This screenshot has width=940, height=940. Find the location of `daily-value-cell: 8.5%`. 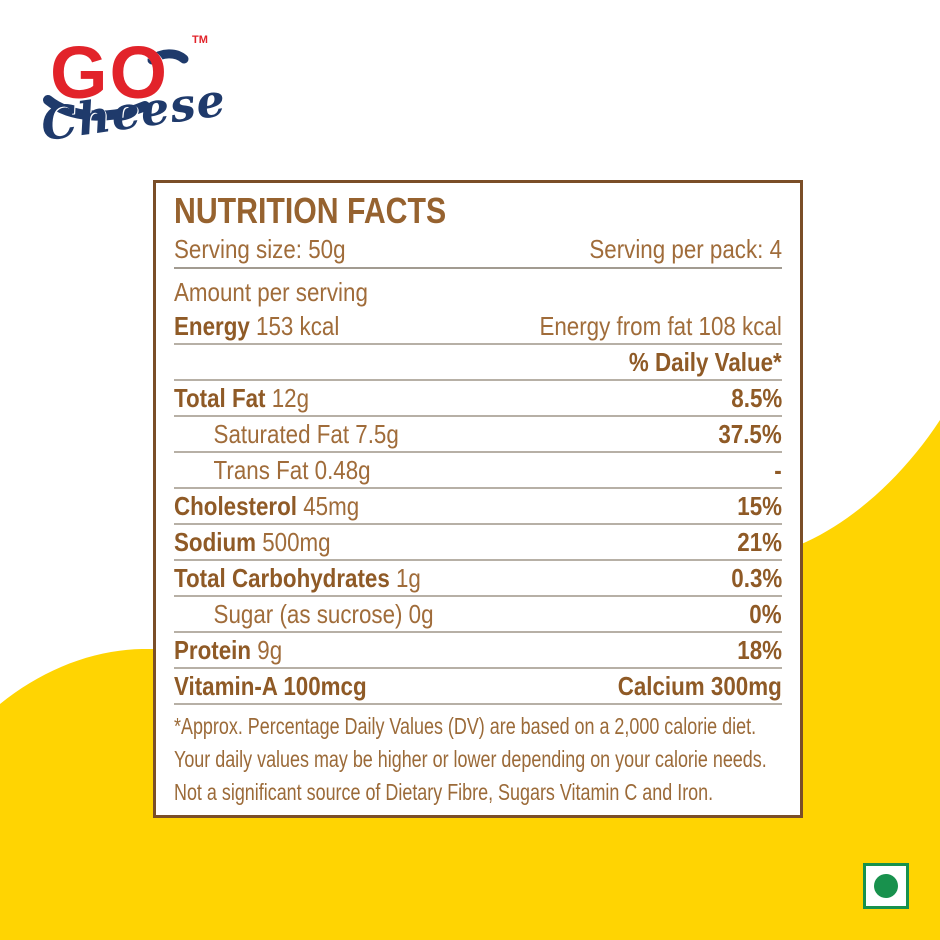

daily-value-cell: 8.5% is located at coordinates (756, 397).